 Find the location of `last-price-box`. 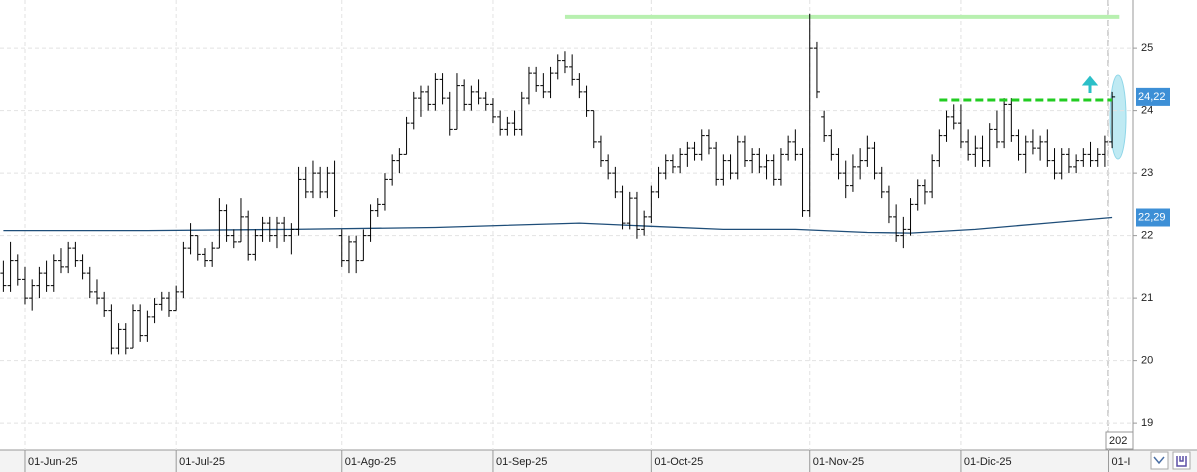

last-price-box is located at coordinates (1153, 96).